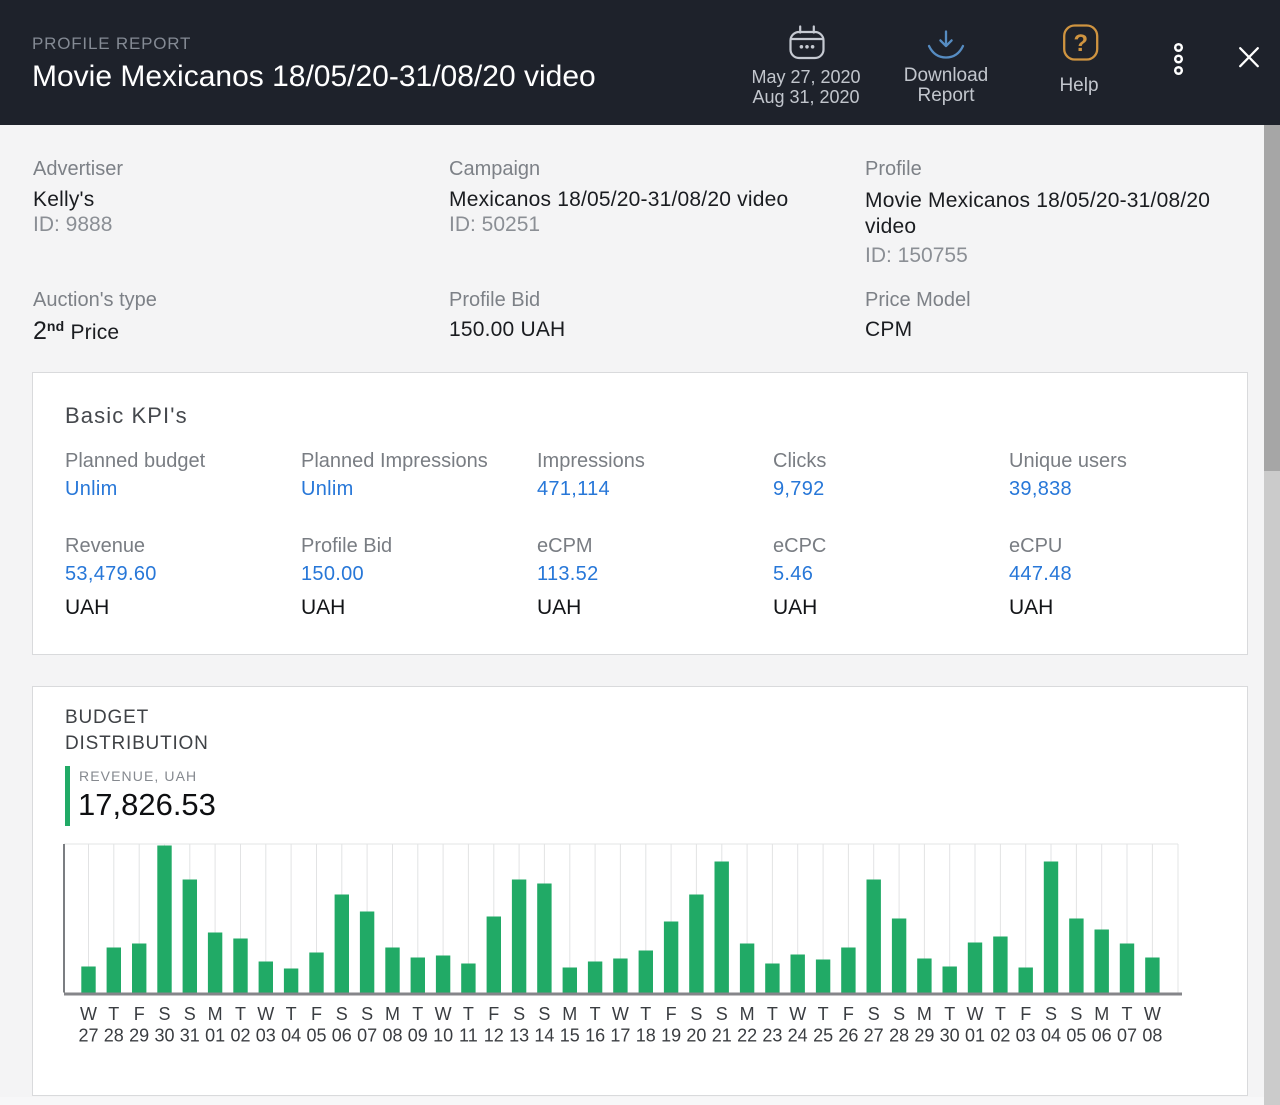 Image resolution: width=1280 pixels, height=1105 pixels. What do you see at coordinates (443, 1036) in the screenshot?
I see `svg-text: 10` at bounding box center [443, 1036].